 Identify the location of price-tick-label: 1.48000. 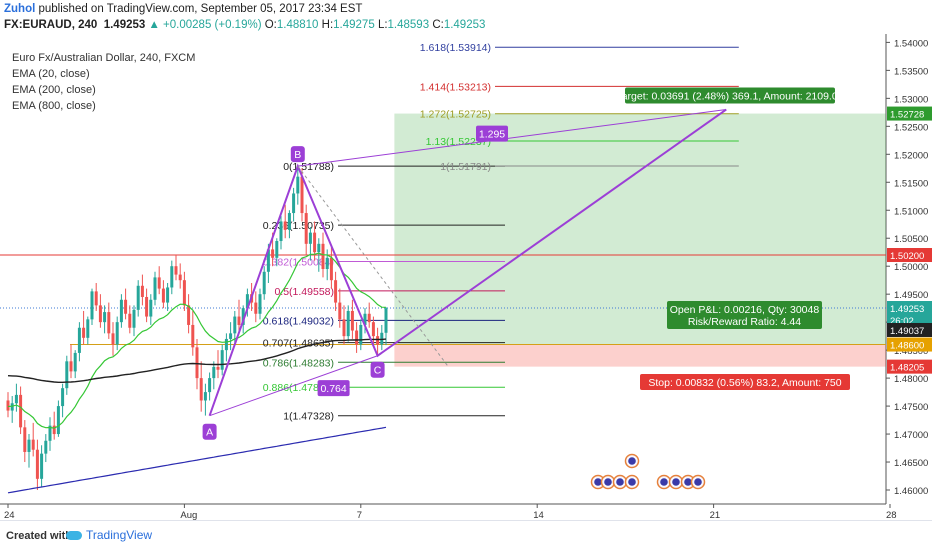
(911, 379).